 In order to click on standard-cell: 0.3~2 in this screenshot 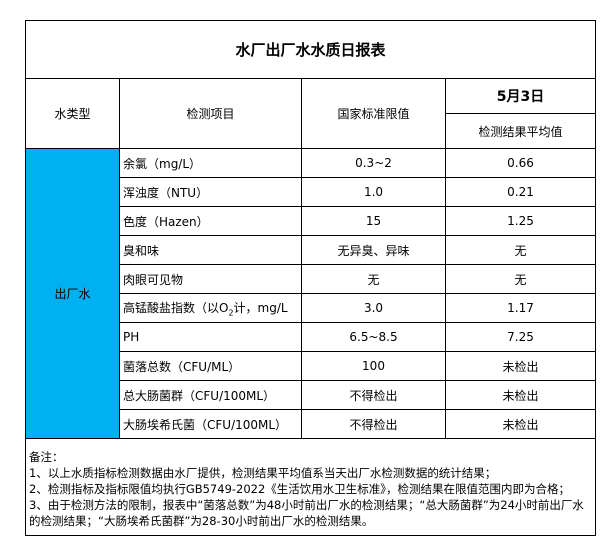, I will do `click(373, 163)`.